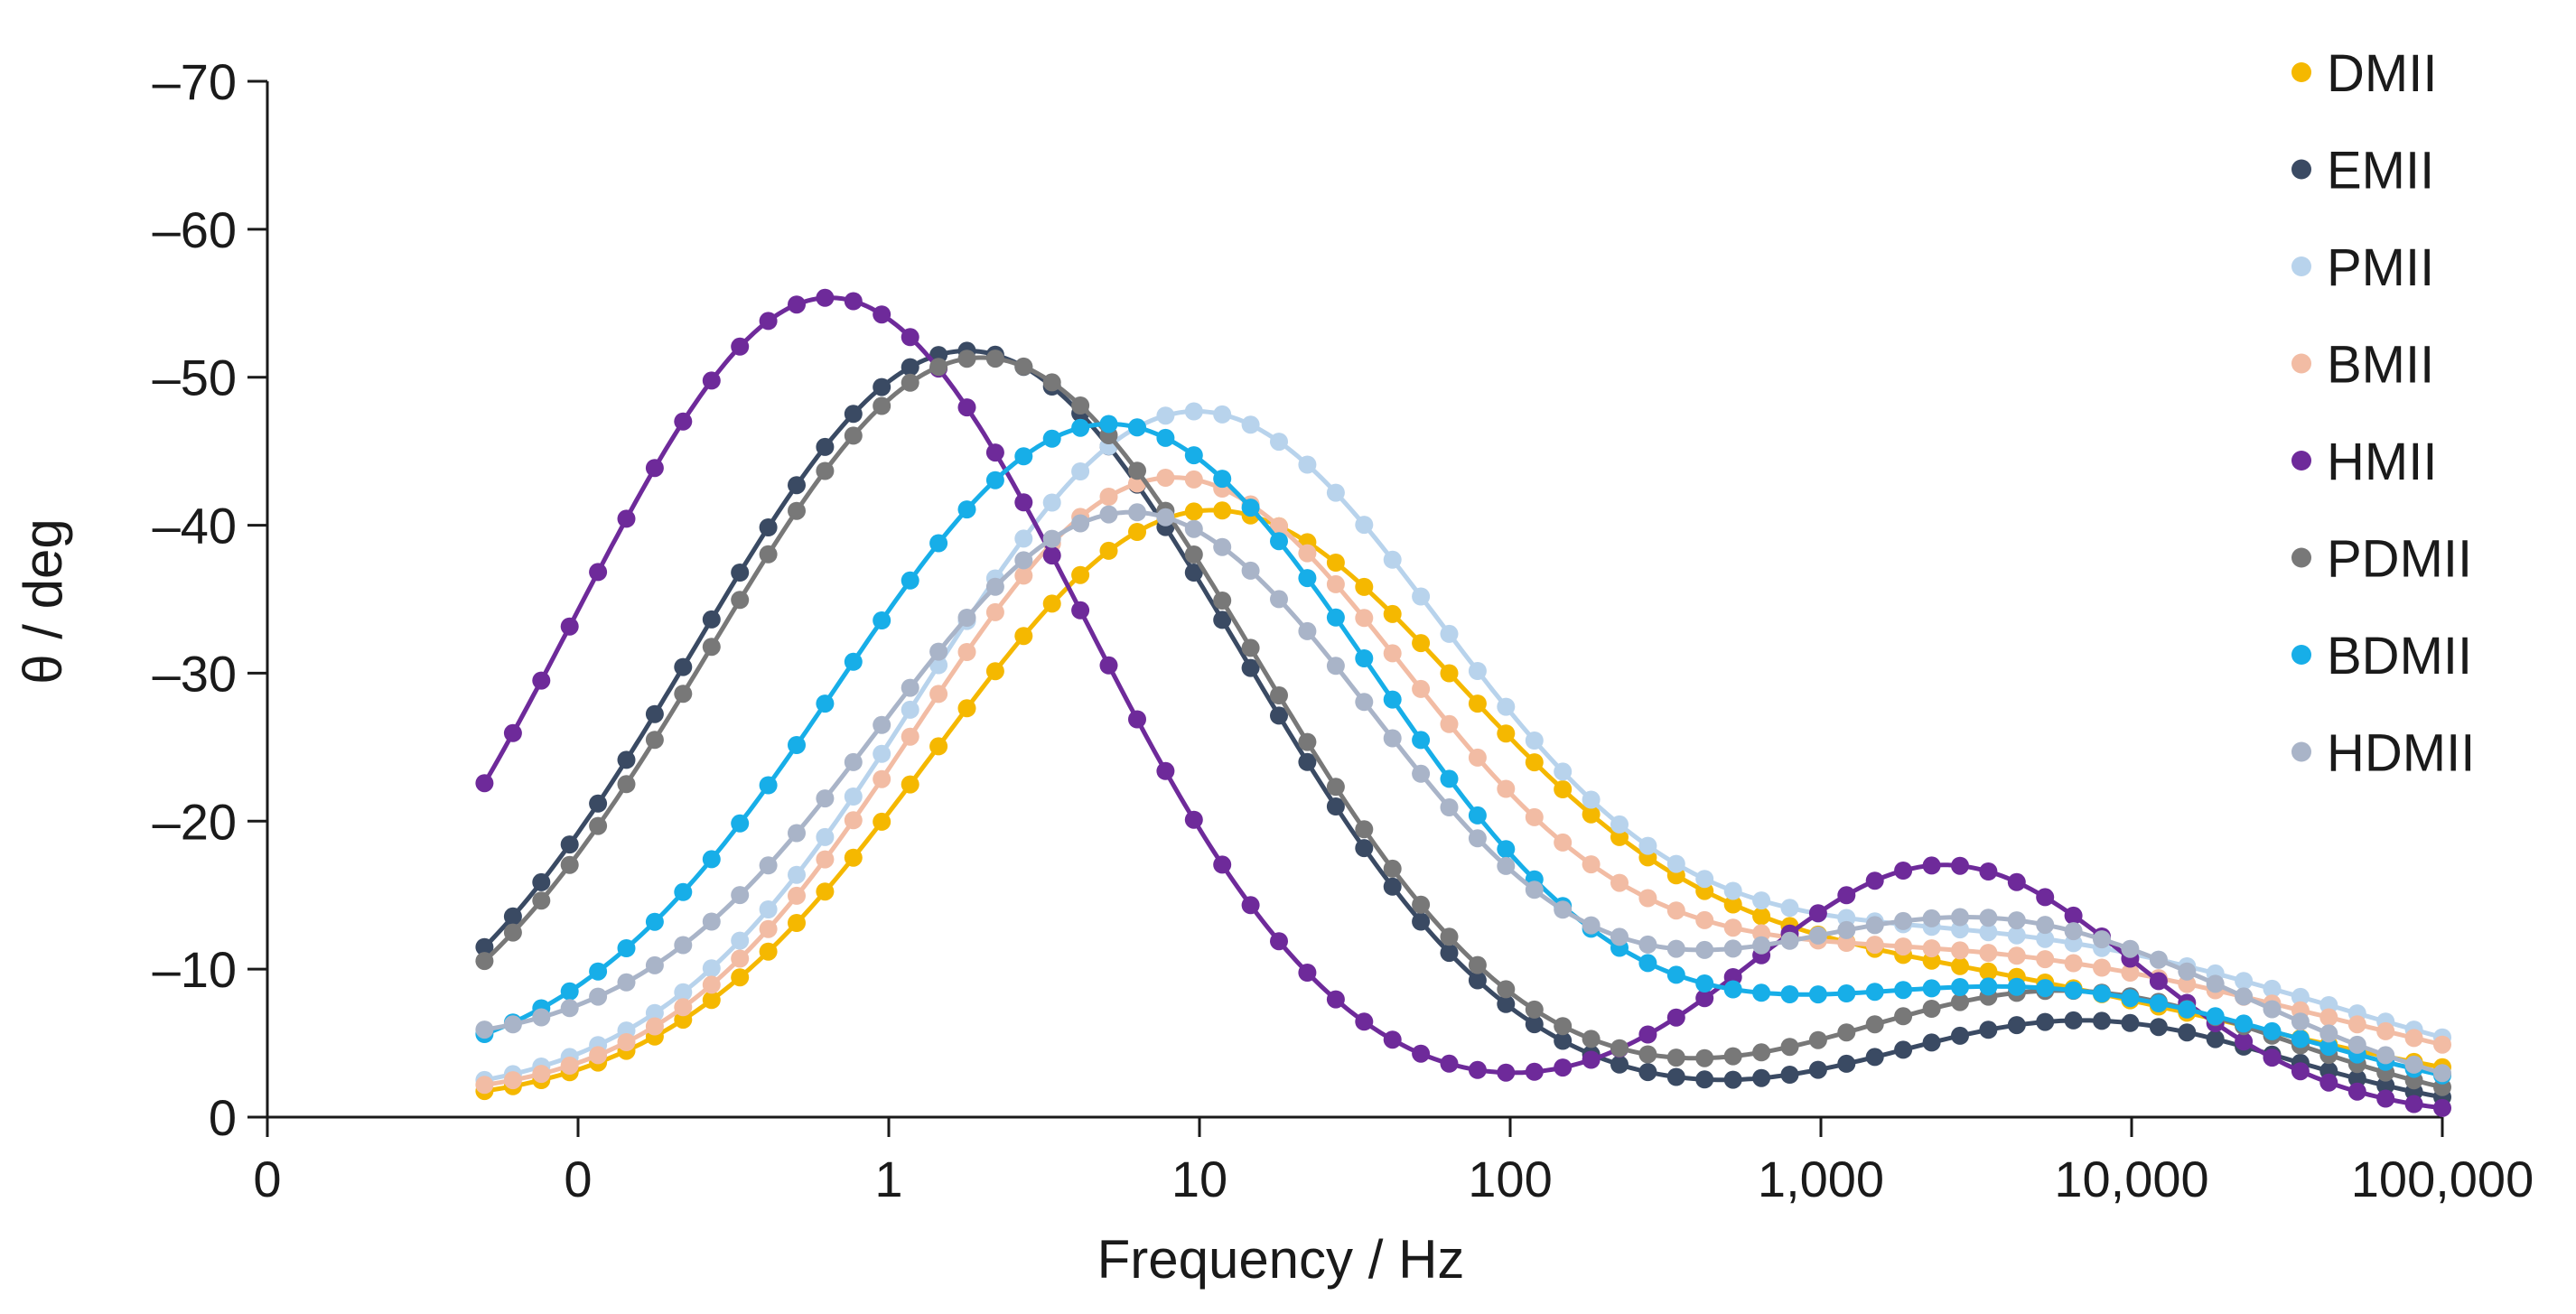  Describe the element at coordinates (2382, 73) in the screenshot. I see `legend-label-dmii: DMII` at that location.